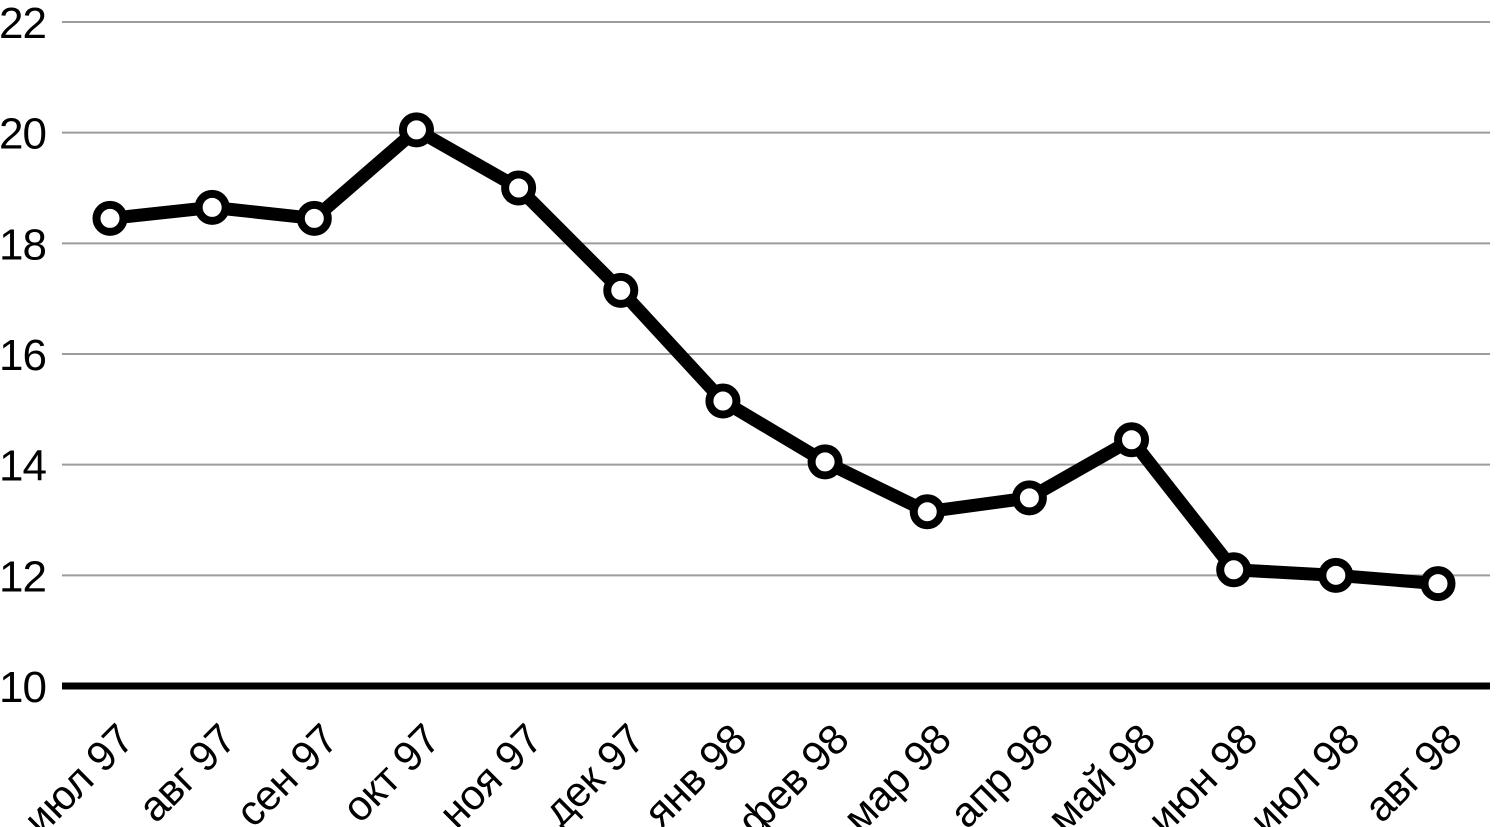 This screenshot has height=827, width=1512. What do you see at coordinates (78, 771) in the screenshot?
I see `x-axis-tick-label: июл 97` at bounding box center [78, 771].